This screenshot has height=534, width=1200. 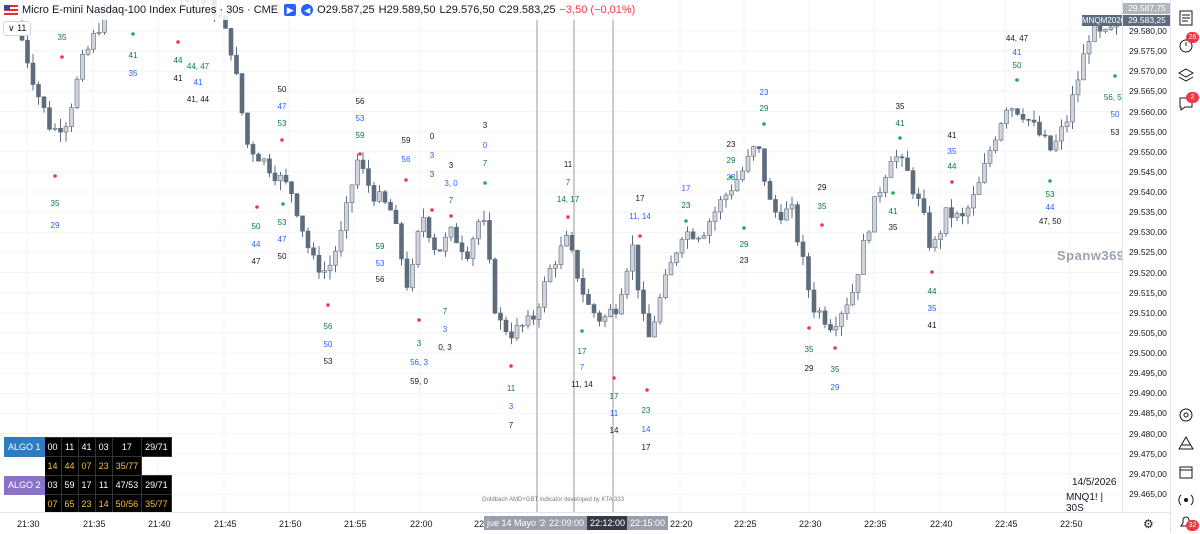 What do you see at coordinates (1186, 18) in the screenshot?
I see `watchlist-icon` at bounding box center [1186, 18].